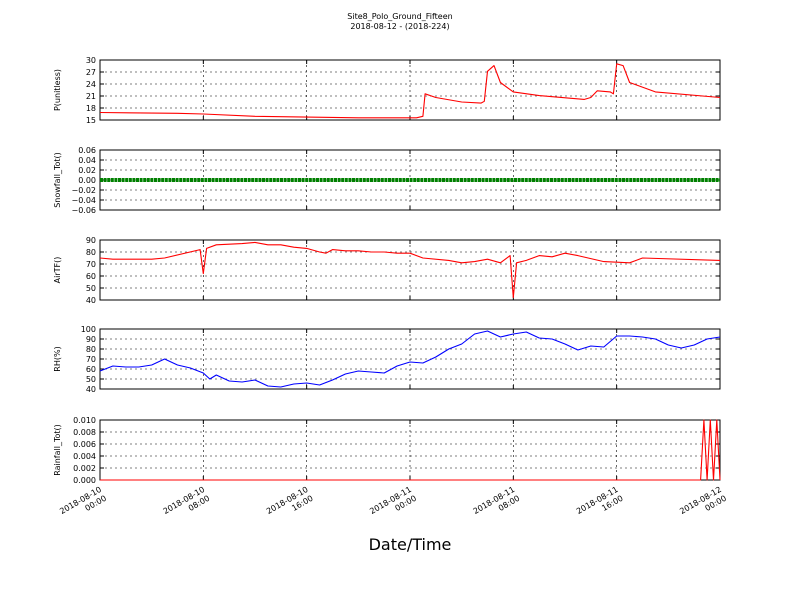 The height and width of the screenshot is (600, 800). Describe the element at coordinates (57, 270) in the screenshot. I see `panel-3-ylabel: AirTF()` at that location.